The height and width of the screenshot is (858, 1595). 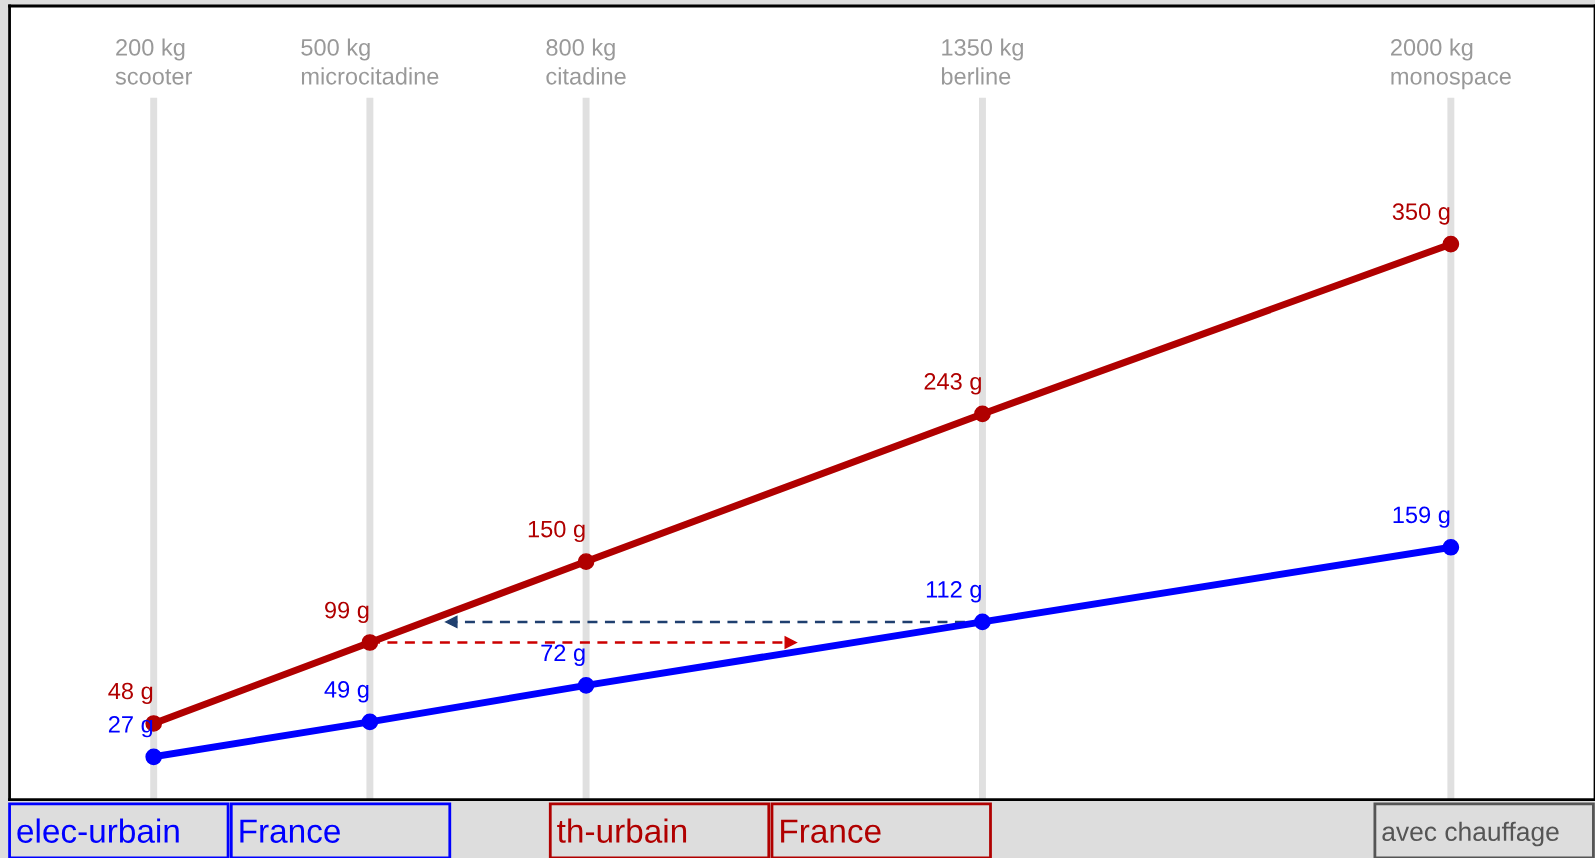 What do you see at coordinates (347, 612) in the screenshot?
I see `data-label: 99 g` at bounding box center [347, 612].